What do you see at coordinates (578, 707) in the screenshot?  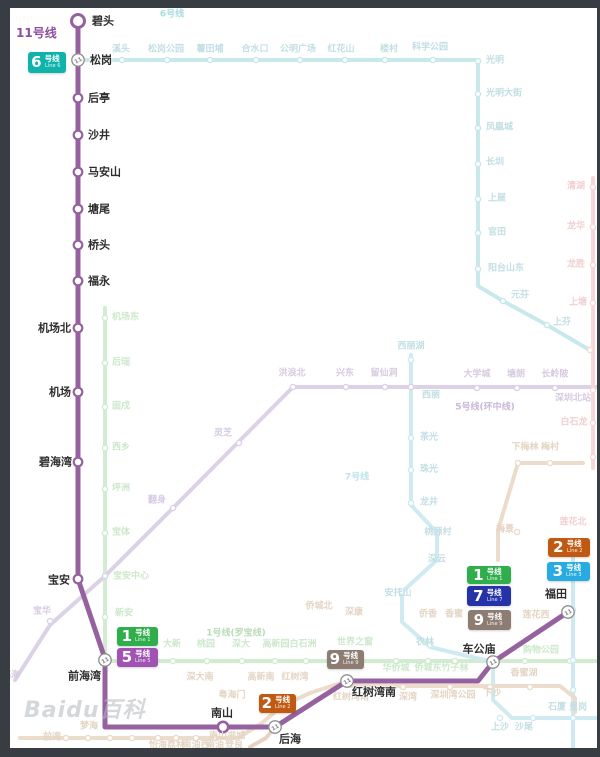 I see `bg-station-label: 皇岗` at bounding box center [578, 707].